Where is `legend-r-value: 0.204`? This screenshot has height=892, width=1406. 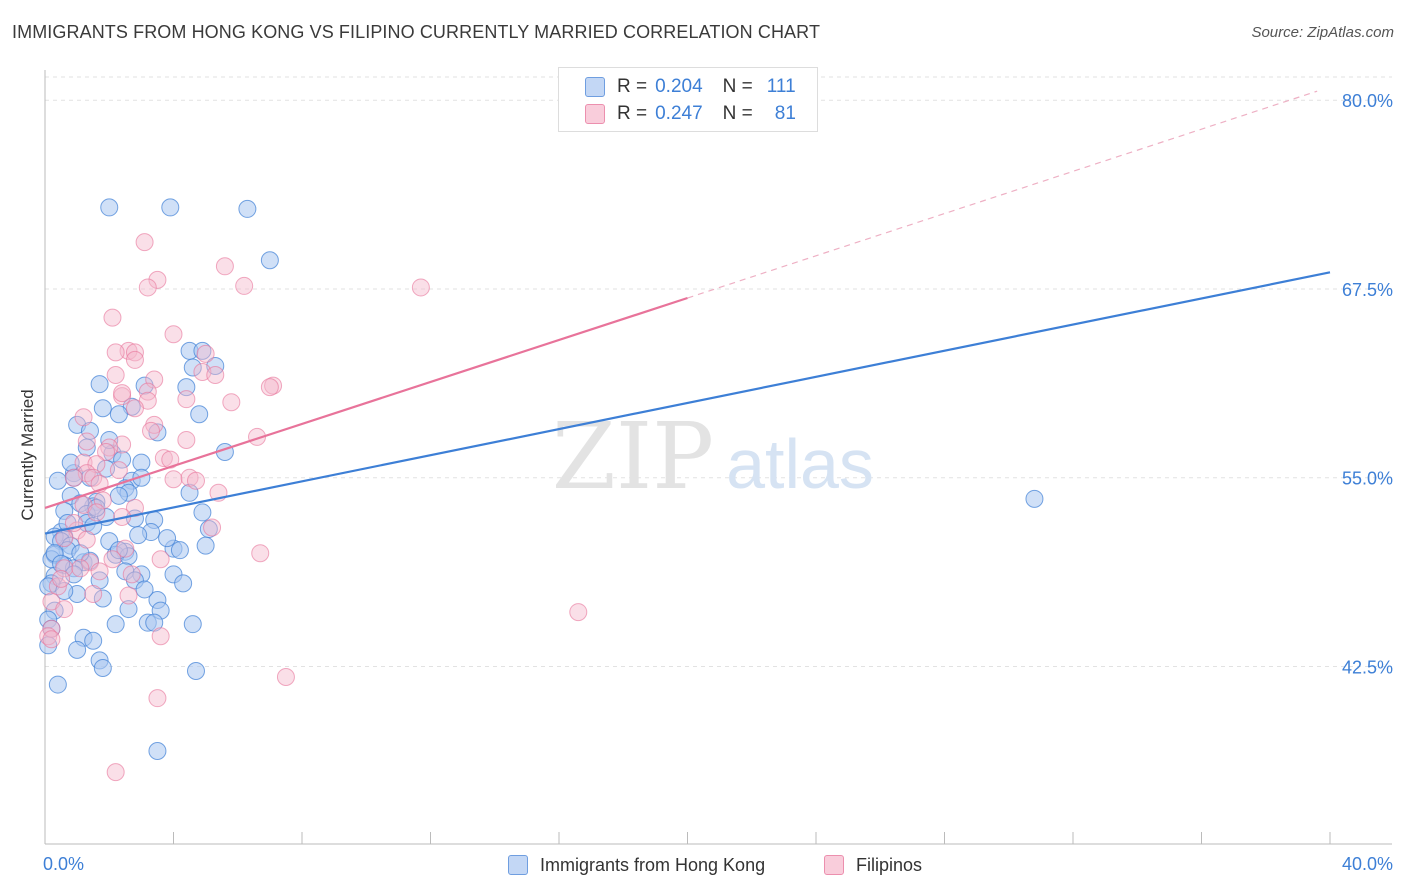
legend-r-value: 0.204 is located at coordinates (679, 86).